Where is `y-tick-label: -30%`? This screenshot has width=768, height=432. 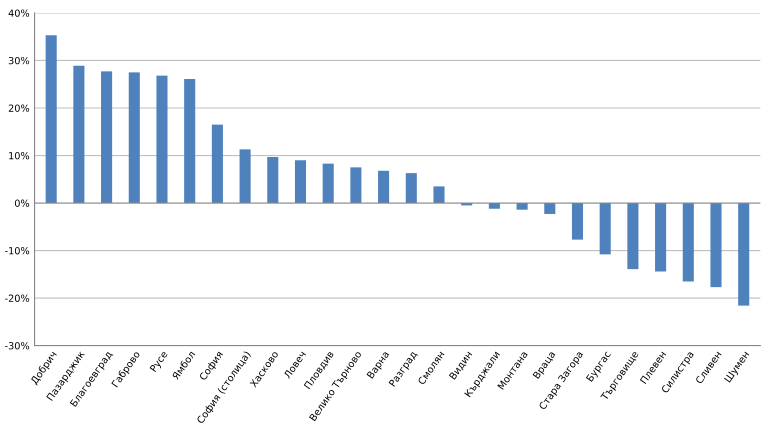 y-tick-label: -30% is located at coordinates (17, 346).